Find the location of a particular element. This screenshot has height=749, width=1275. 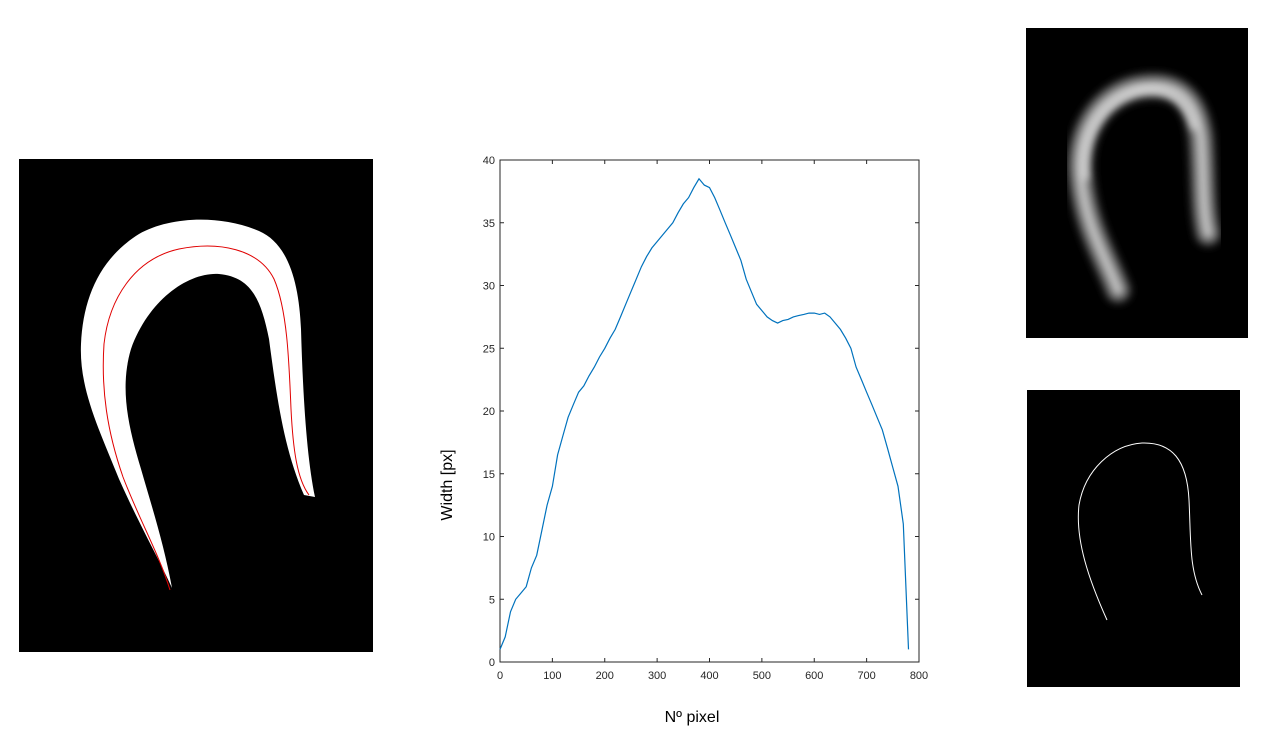

y-tick-label: 40 is located at coordinates (489, 161).